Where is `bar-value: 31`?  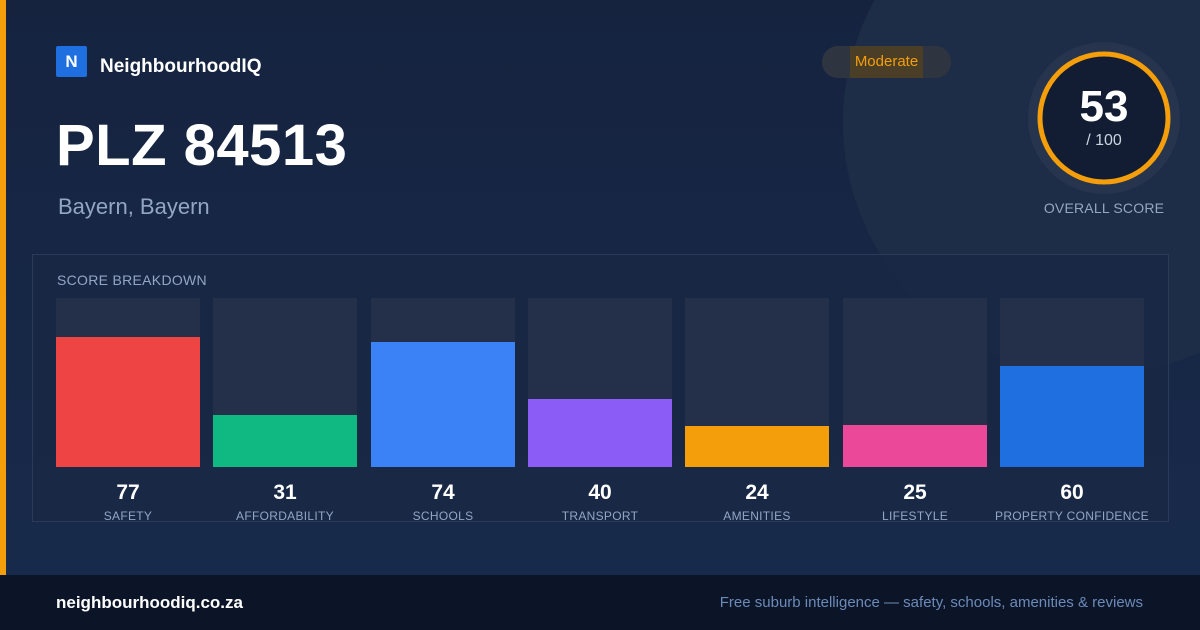 bar-value: 31 is located at coordinates (285, 492).